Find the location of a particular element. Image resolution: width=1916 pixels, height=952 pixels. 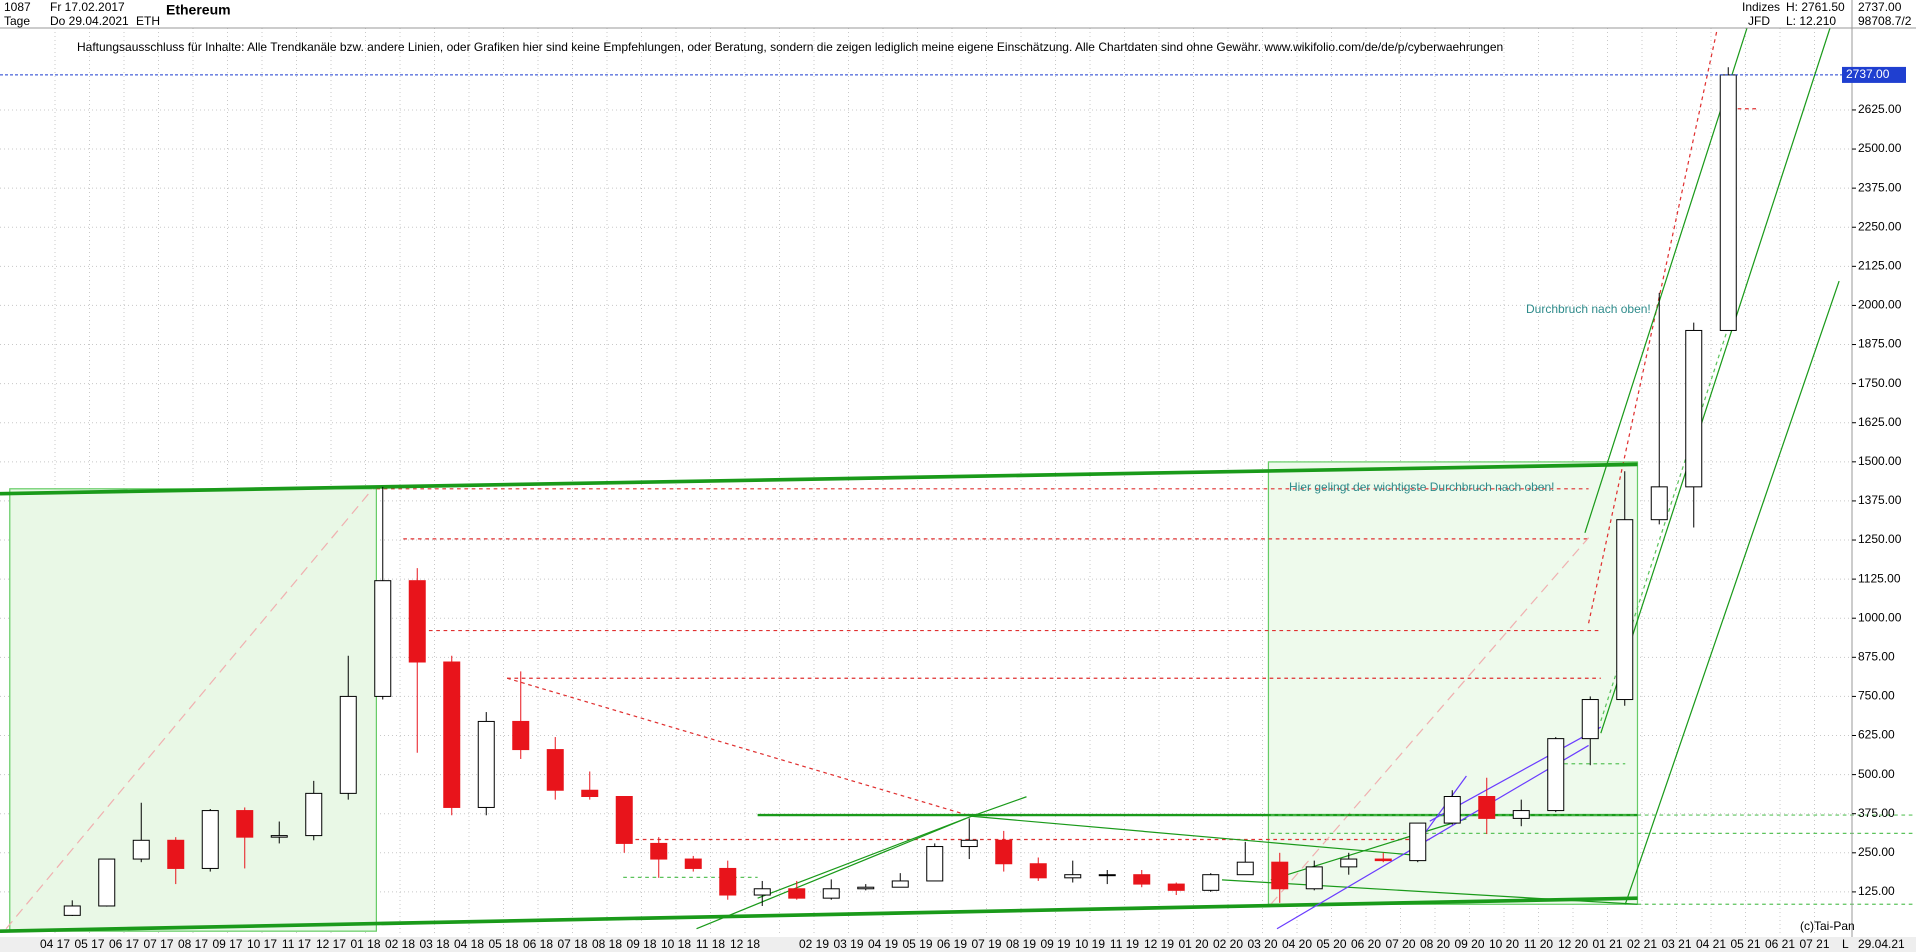

x-axis-bar is located at coordinates (958, 944).